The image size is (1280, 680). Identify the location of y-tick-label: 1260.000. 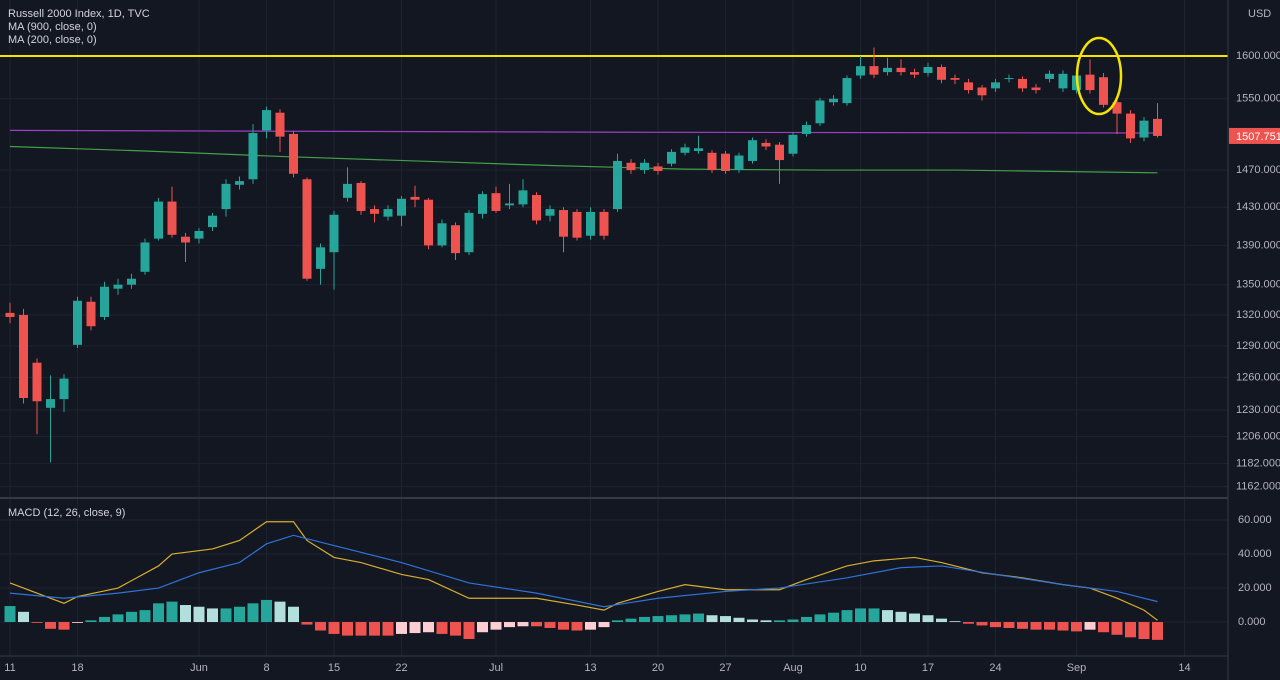
(1258, 377).